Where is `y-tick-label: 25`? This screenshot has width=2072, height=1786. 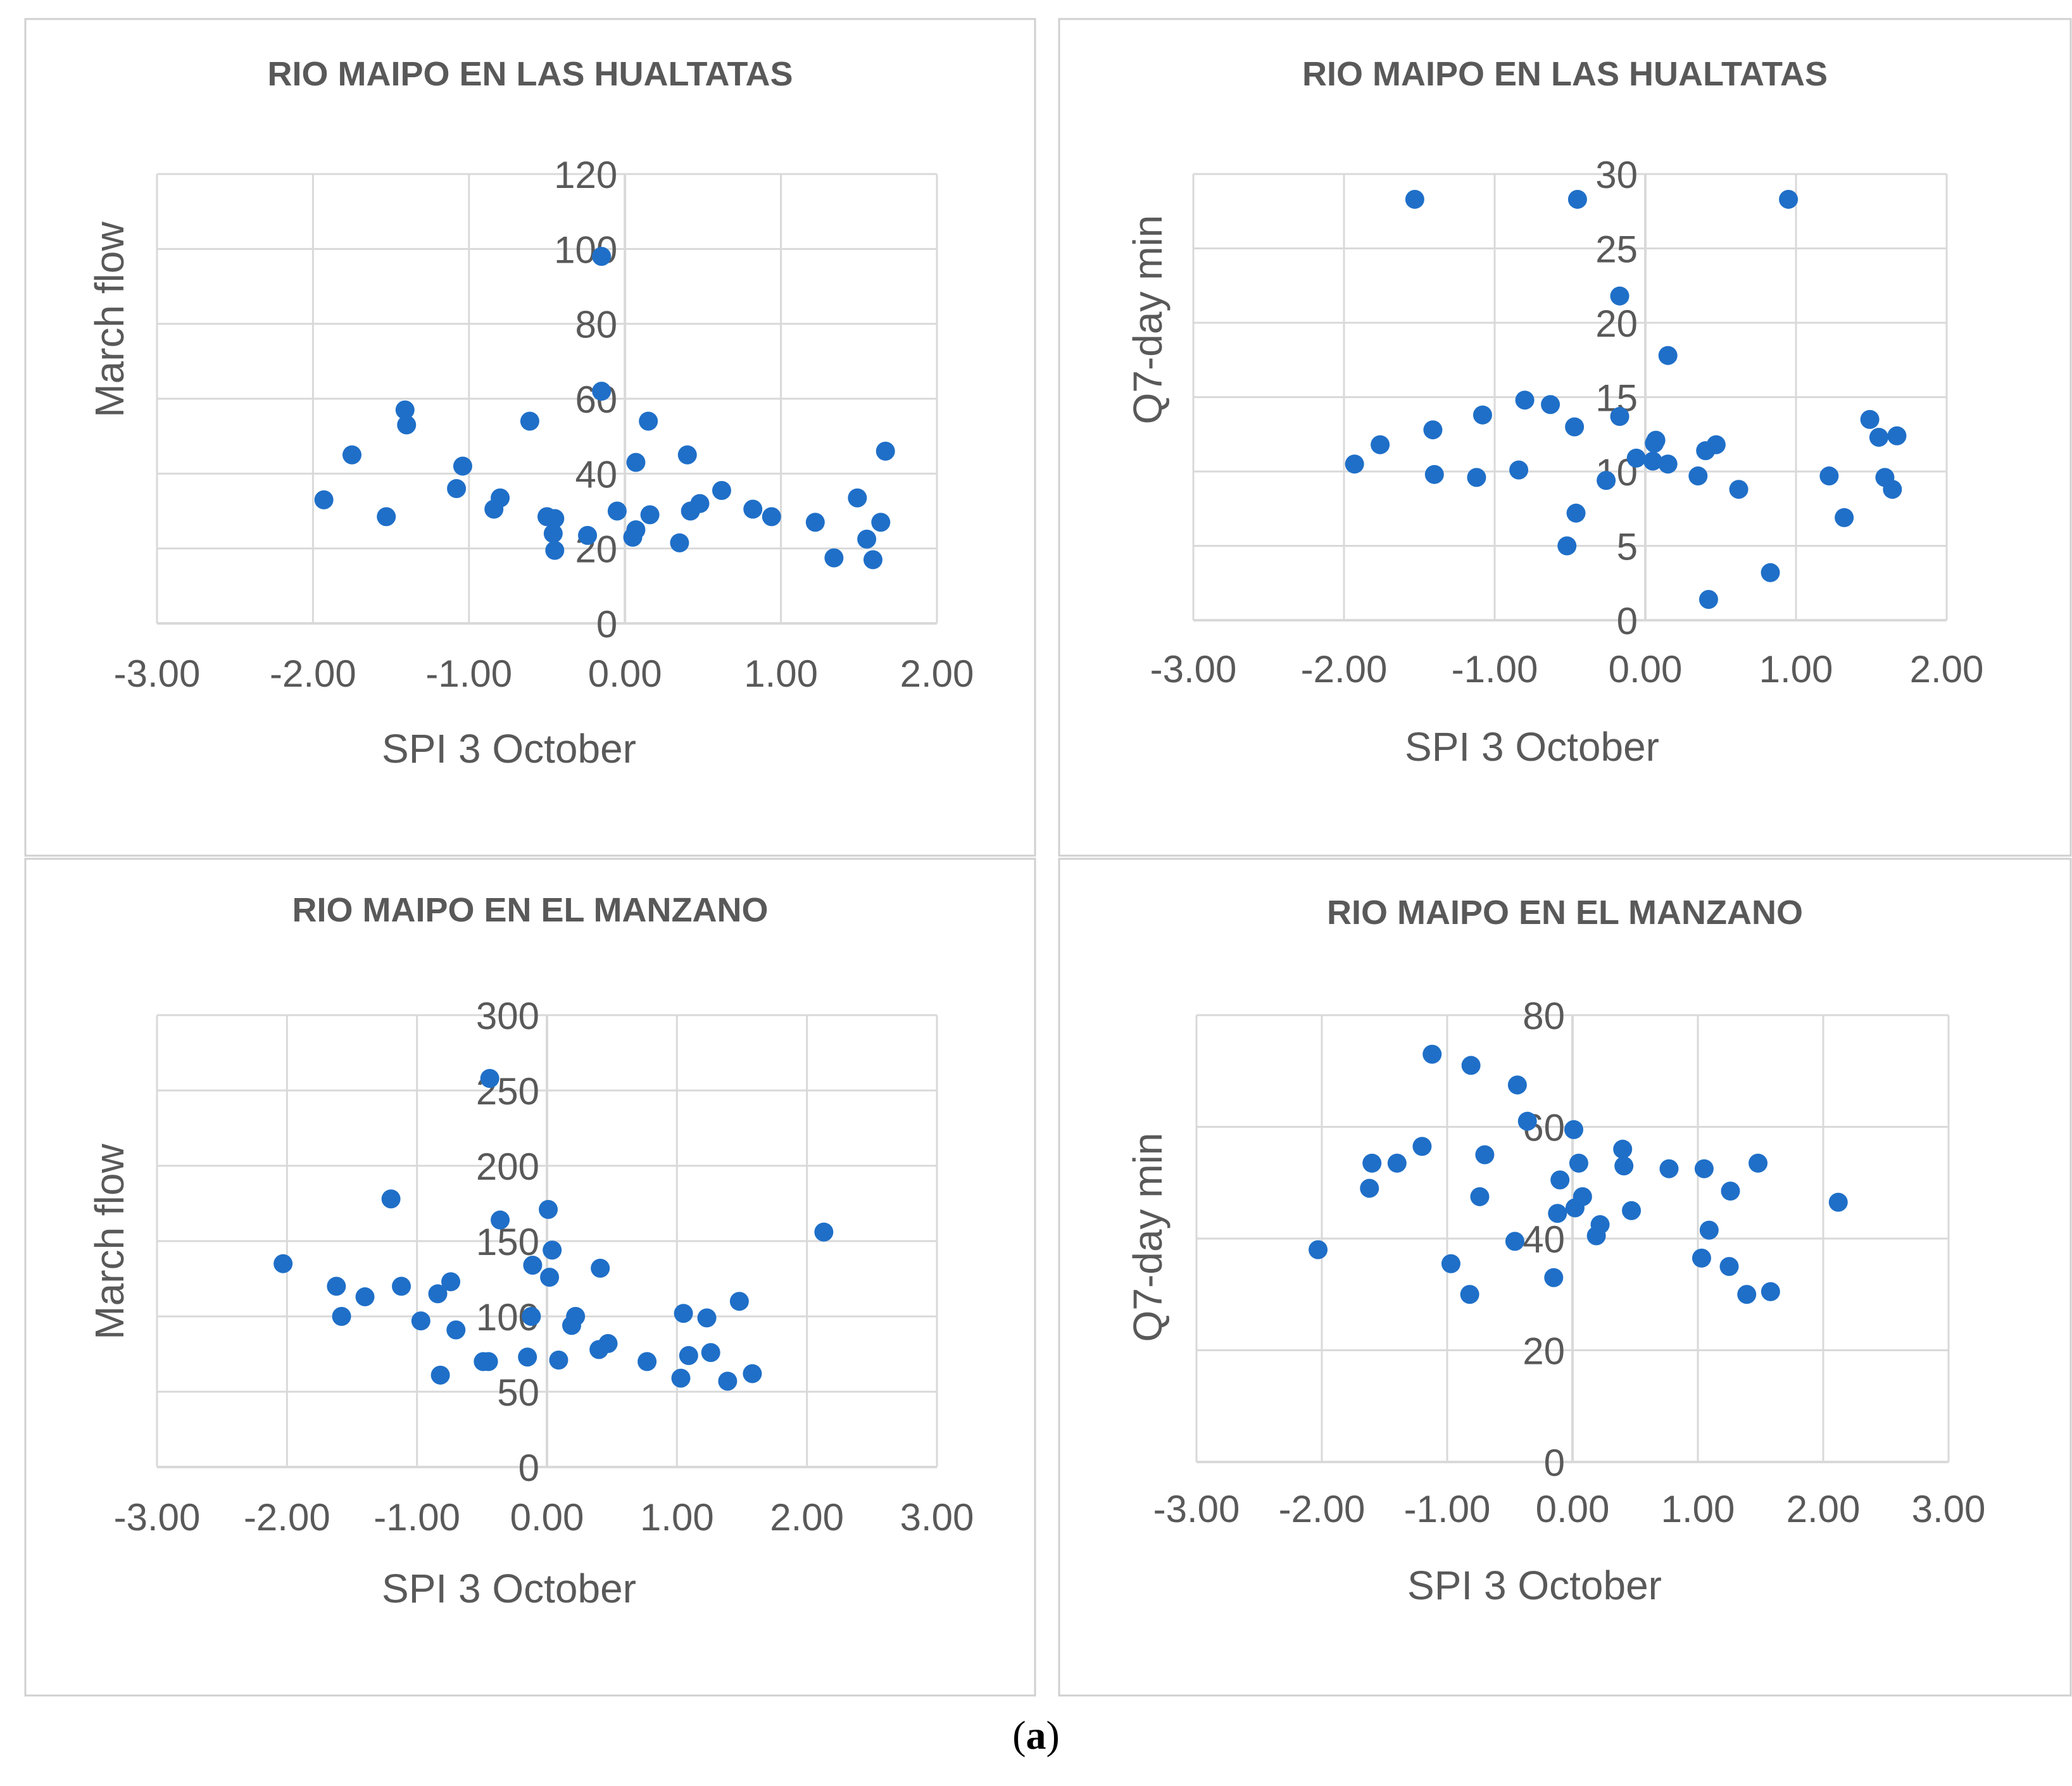 y-tick-label: 25 is located at coordinates (1616, 249).